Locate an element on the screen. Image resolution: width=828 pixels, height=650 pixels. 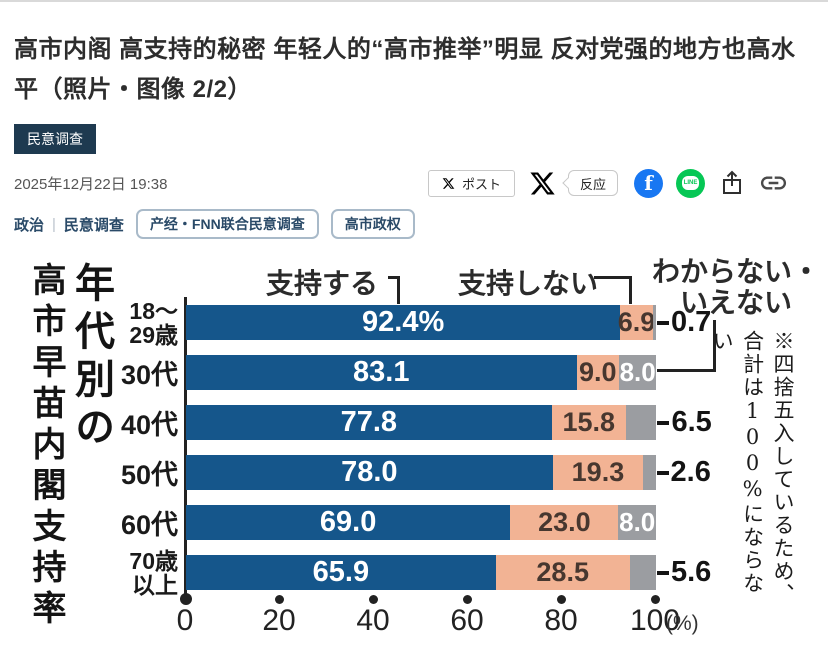
age-label: 70歳 以上 is located at coordinates (153, 572).